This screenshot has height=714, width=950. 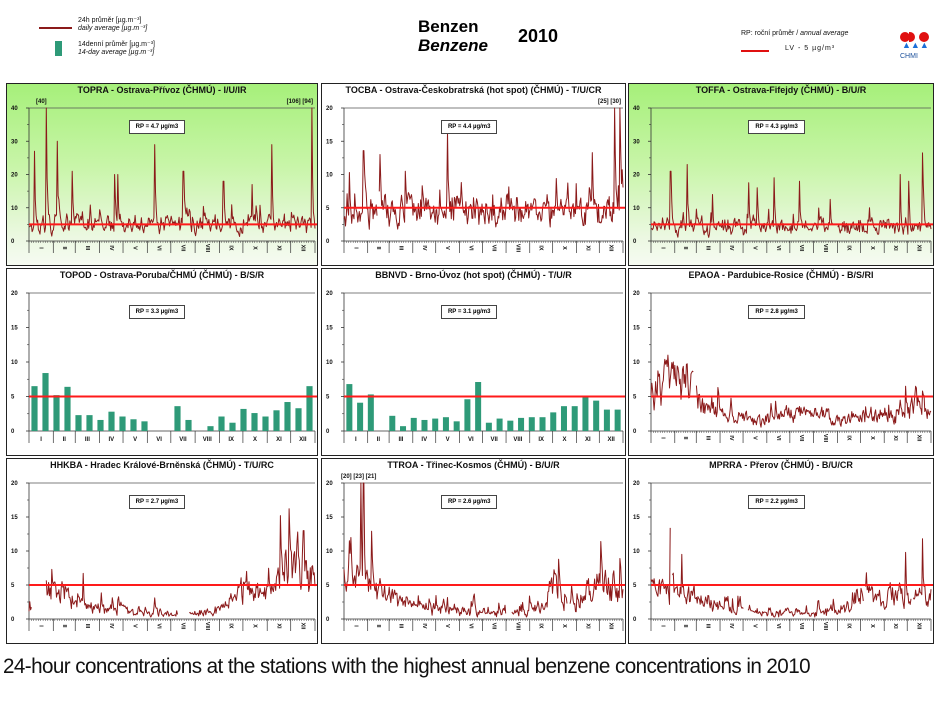 I want to click on chart-title: TOPRA - Ostrava-Přívoz (ČHMÚ) - I/U/IR, so click(x=162, y=90).